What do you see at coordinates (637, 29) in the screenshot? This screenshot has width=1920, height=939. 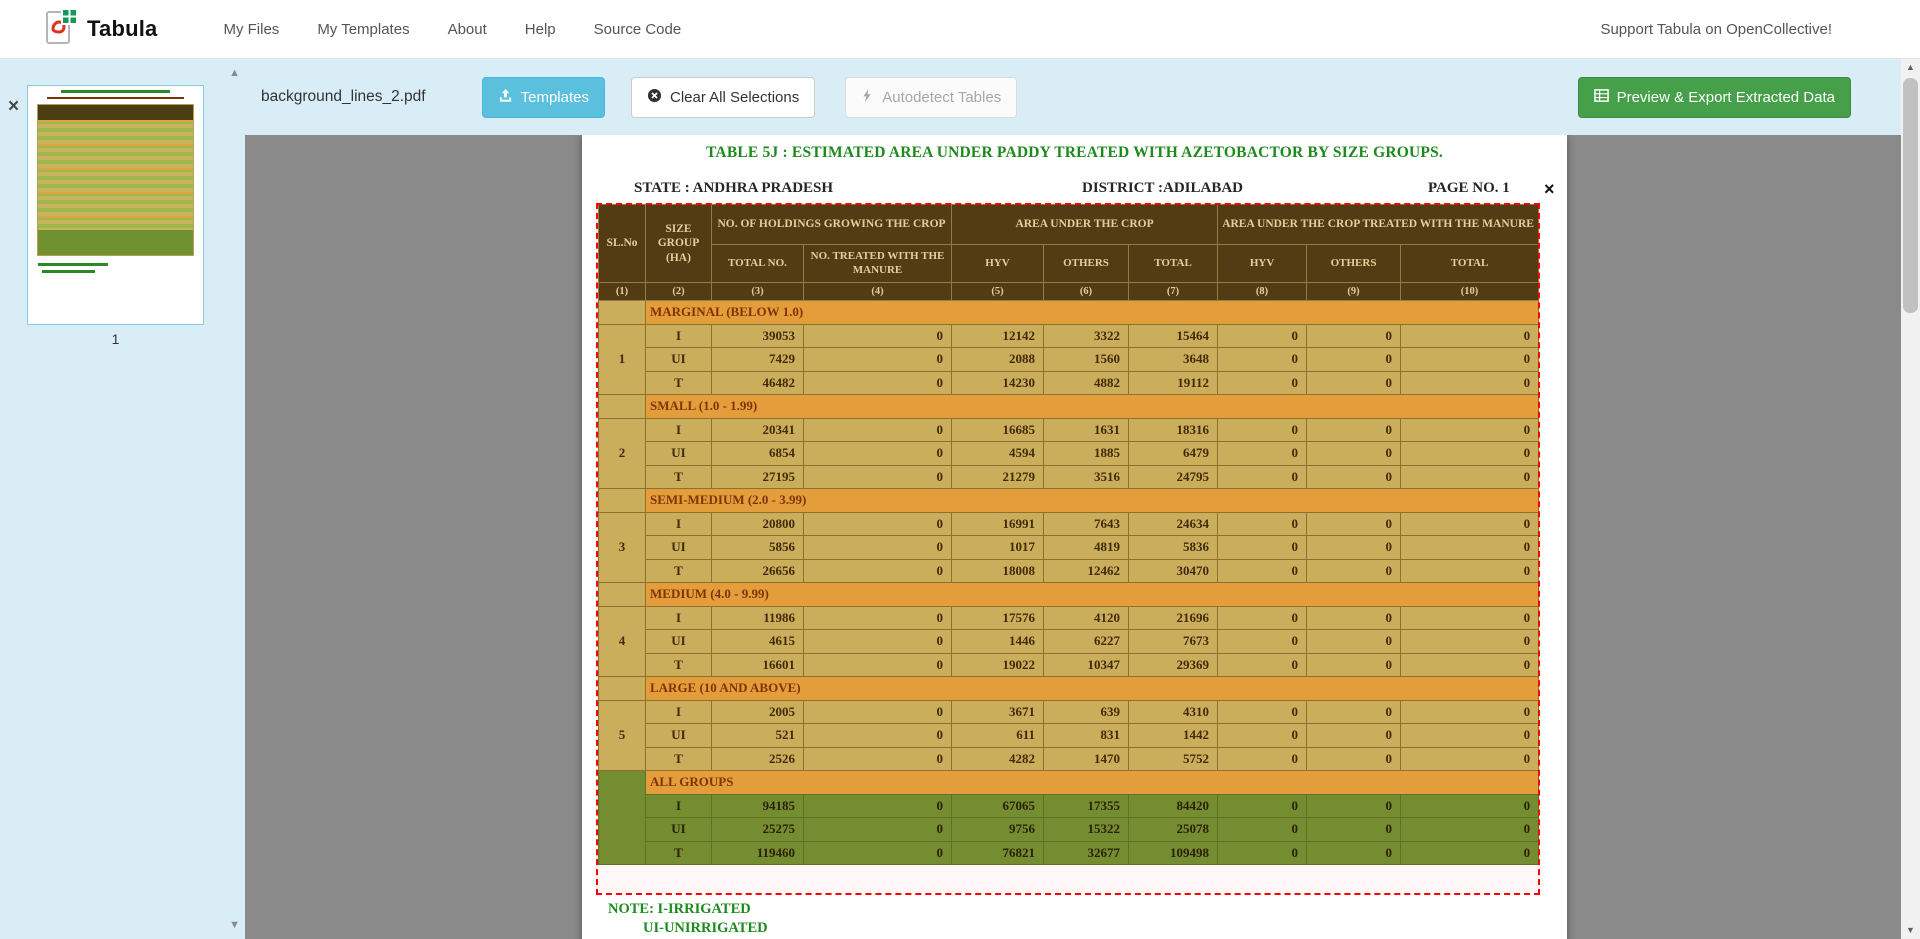 I see `nav-item-source-code: Source Code` at bounding box center [637, 29].